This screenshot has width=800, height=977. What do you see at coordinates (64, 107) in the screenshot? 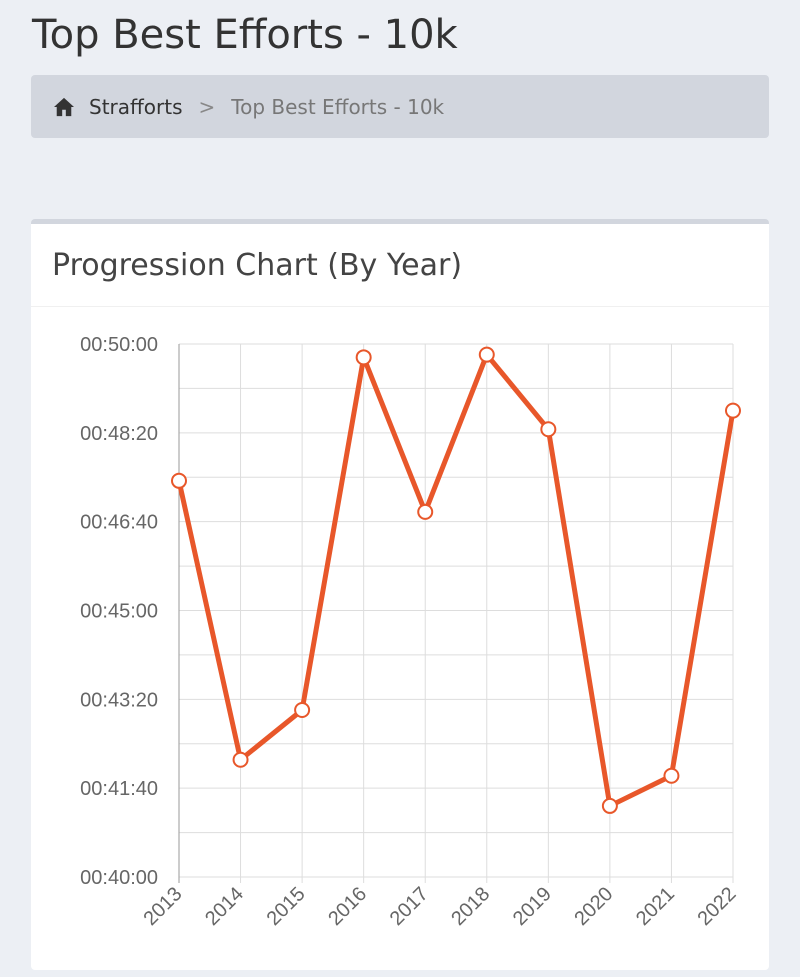
I see `home-icon` at bounding box center [64, 107].